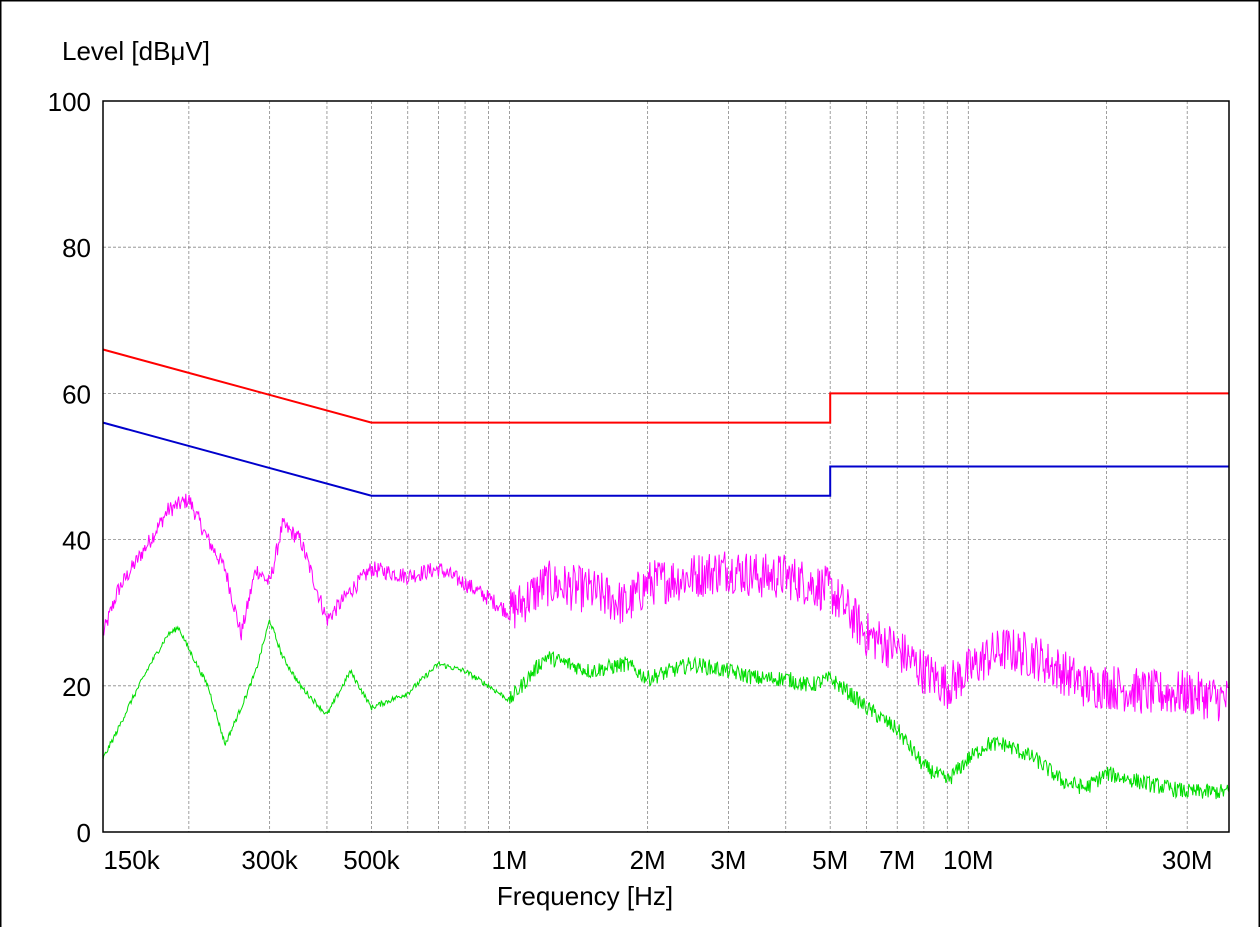 This screenshot has height=927, width=1260. Describe the element at coordinates (665, 459) in the screenshot. I see `average-limit-line` at that location.